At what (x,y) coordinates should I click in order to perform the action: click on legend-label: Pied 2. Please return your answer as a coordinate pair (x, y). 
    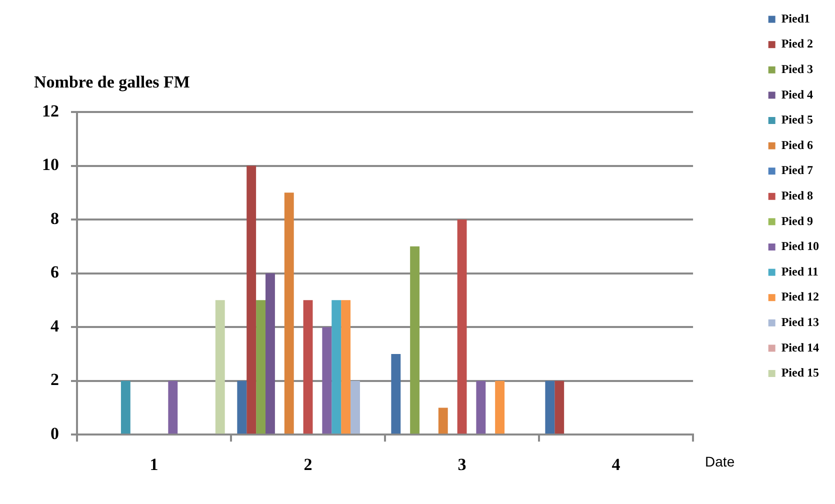
    Looking at the image, I should click on (797, 43).